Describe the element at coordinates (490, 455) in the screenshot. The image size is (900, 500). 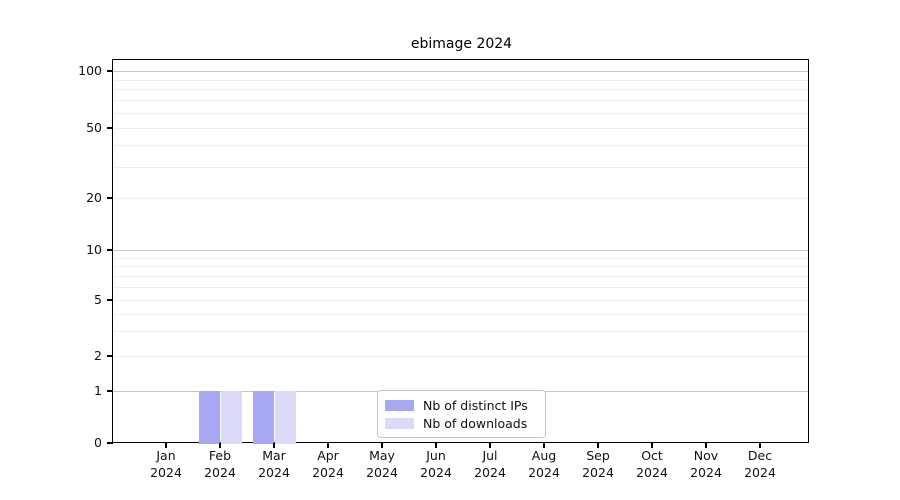
I see `x-tick-month: Jul` at that location.